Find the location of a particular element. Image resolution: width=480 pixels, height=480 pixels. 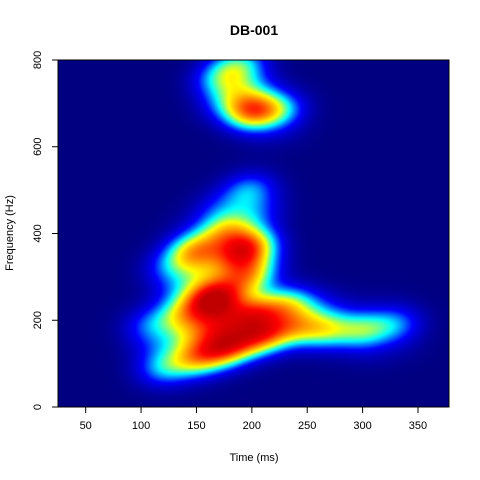

y-tick-label: 0 is located at coordinates (38, 407).